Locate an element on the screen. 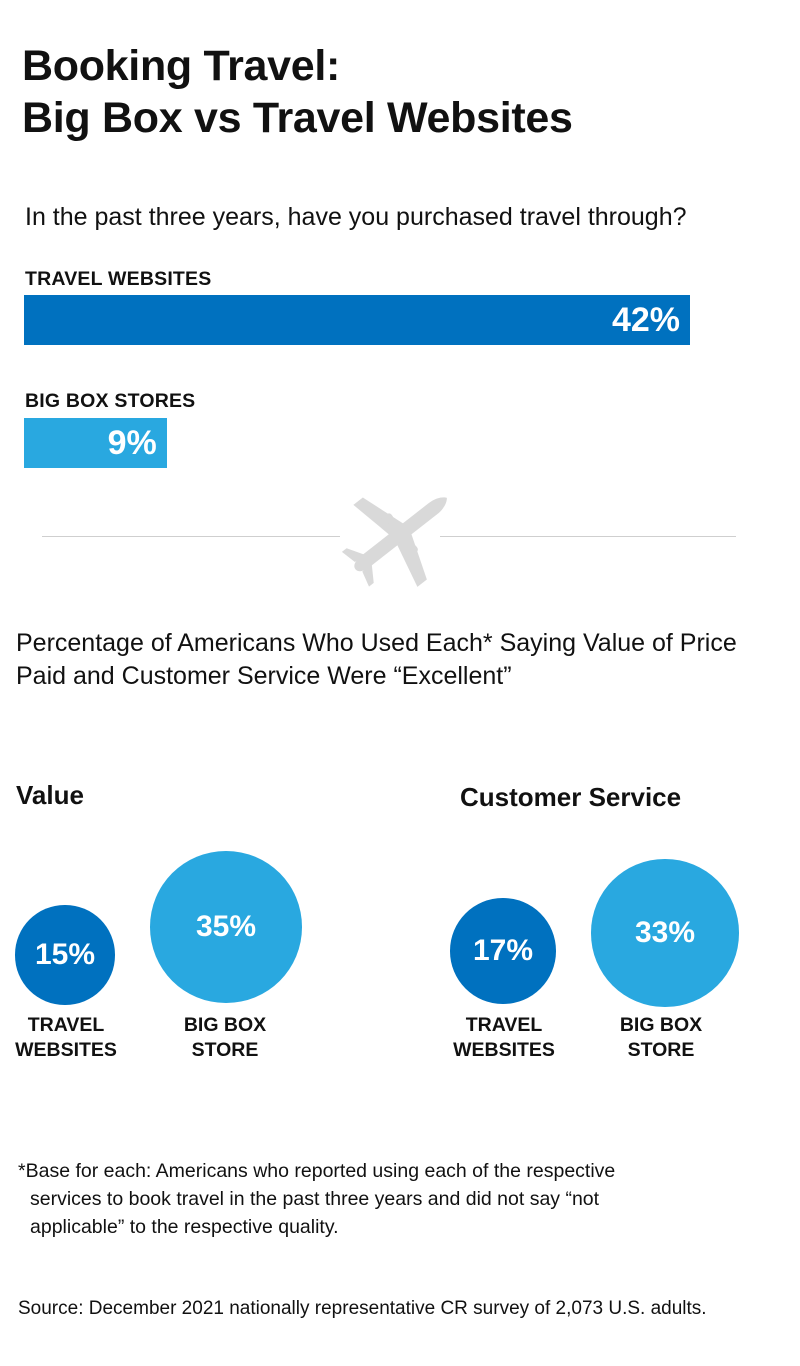 The height and width of the screenshot is (1366, 800). bar-travel-websites: 42% is located at coordinates (357, 320).